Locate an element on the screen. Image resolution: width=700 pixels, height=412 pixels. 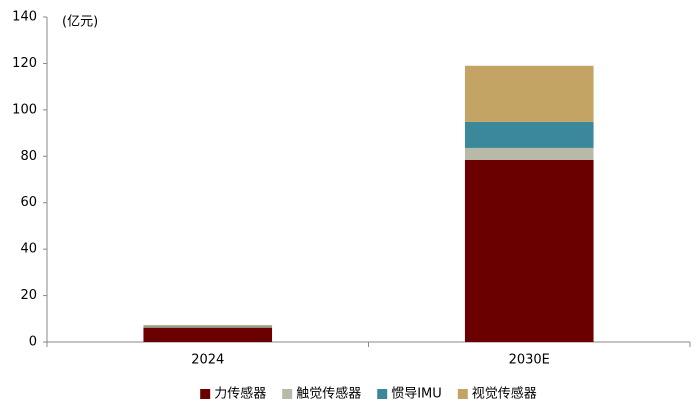
legend-label: 惯导IMU is located at coordinates (416, 394).